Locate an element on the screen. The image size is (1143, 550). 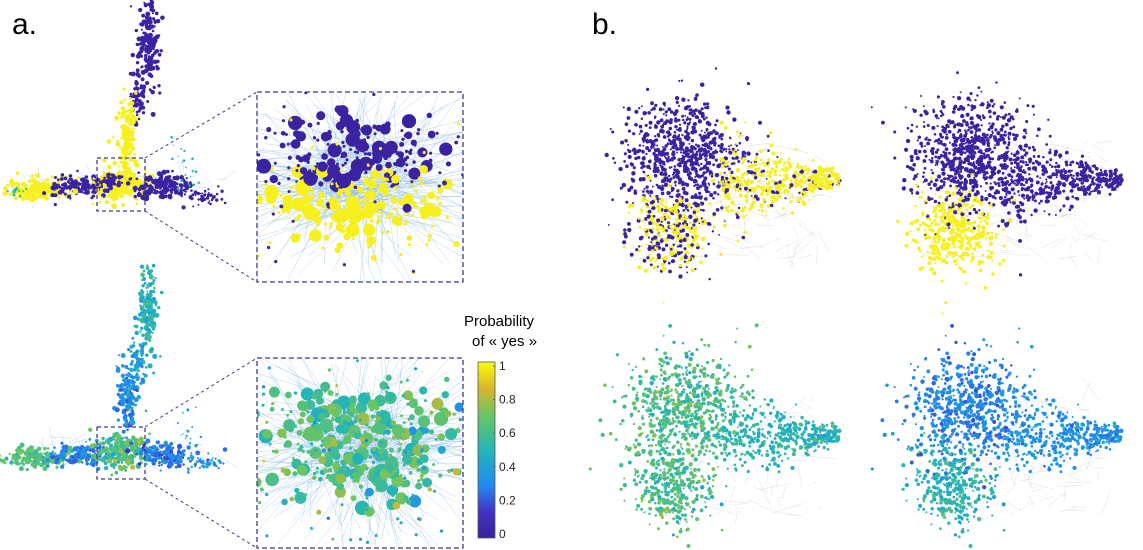
colorbar-tick-label: 0.6 is located at coordinates (507, 433).